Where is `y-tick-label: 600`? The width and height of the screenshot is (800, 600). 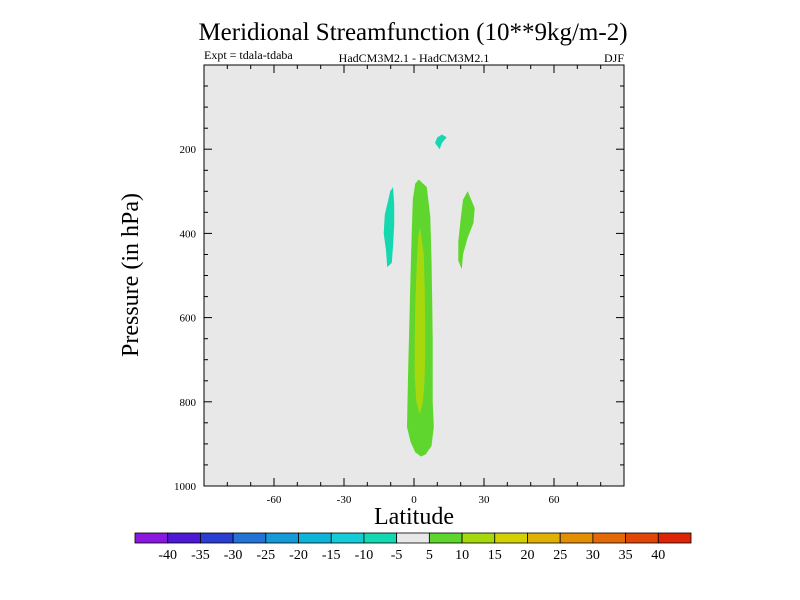 y-tick-label: 600 is located at coordinates (188, 319).